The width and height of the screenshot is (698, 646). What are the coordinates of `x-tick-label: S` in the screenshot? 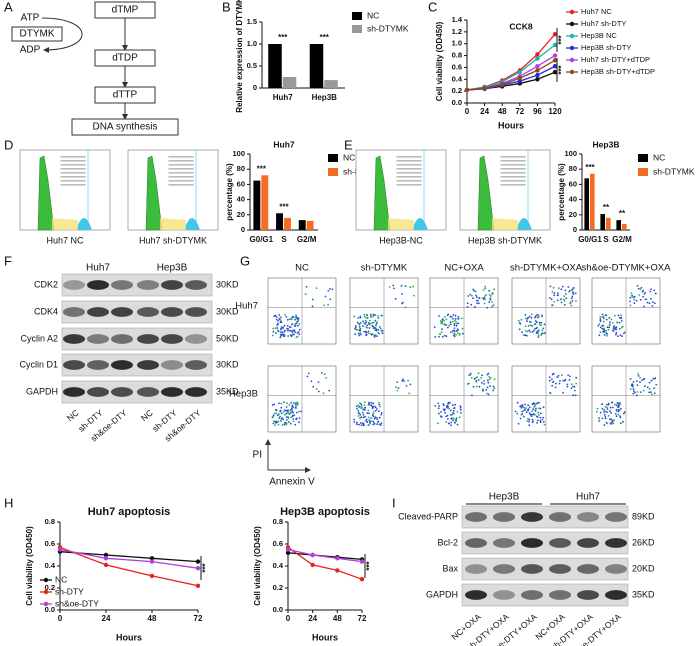 It's located at (284, 239).